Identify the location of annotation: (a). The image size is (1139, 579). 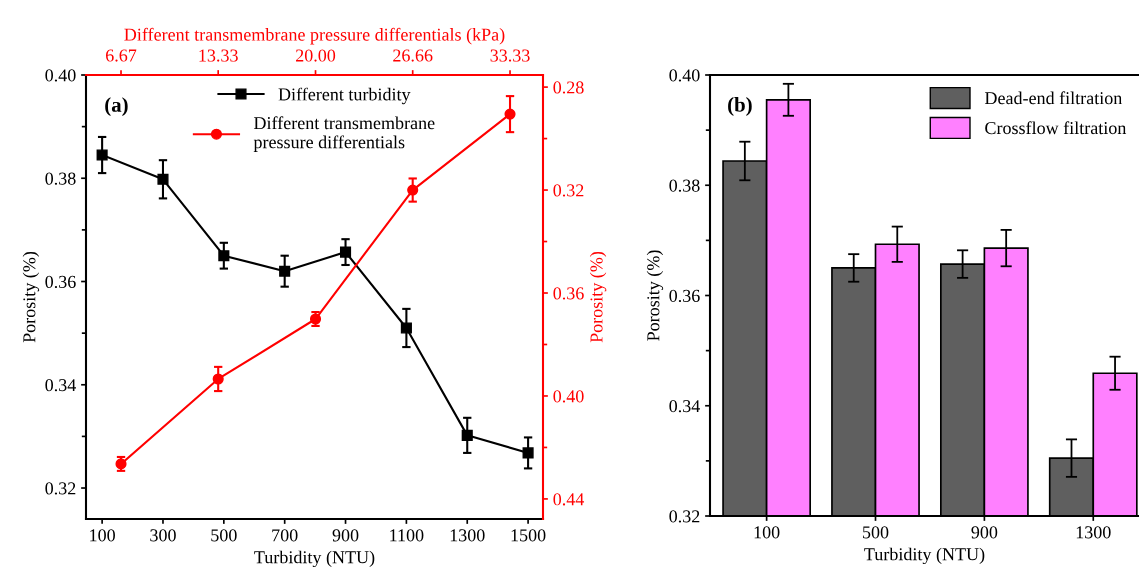
(116, 107).